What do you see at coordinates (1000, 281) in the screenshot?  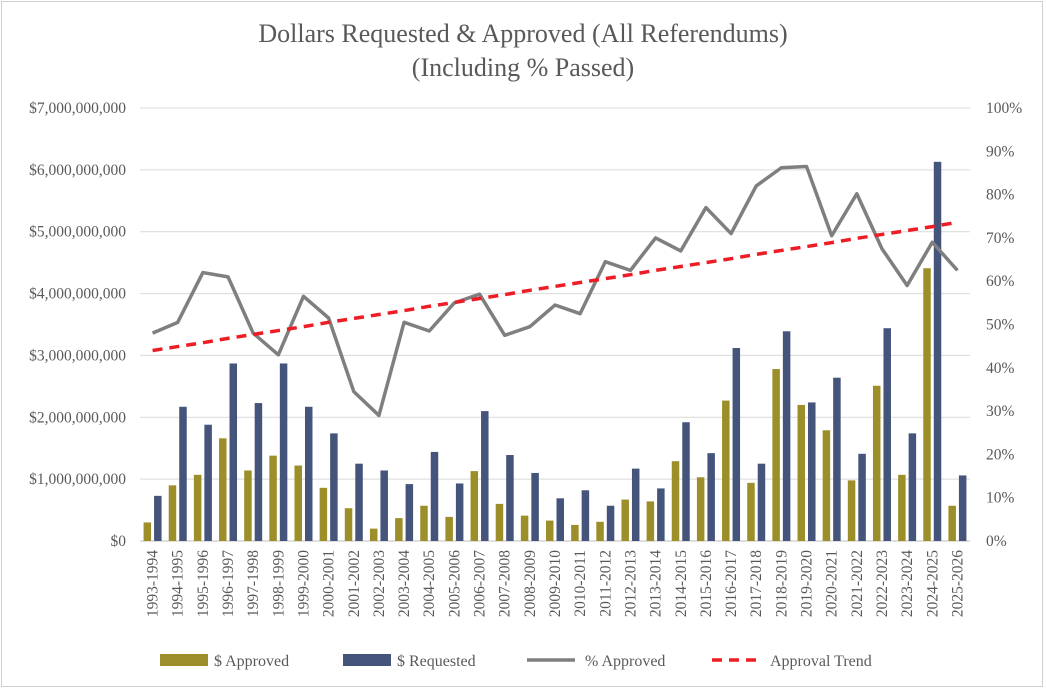 I see `y-right-tick-label: 60%` at bounding box center [1000, 281].